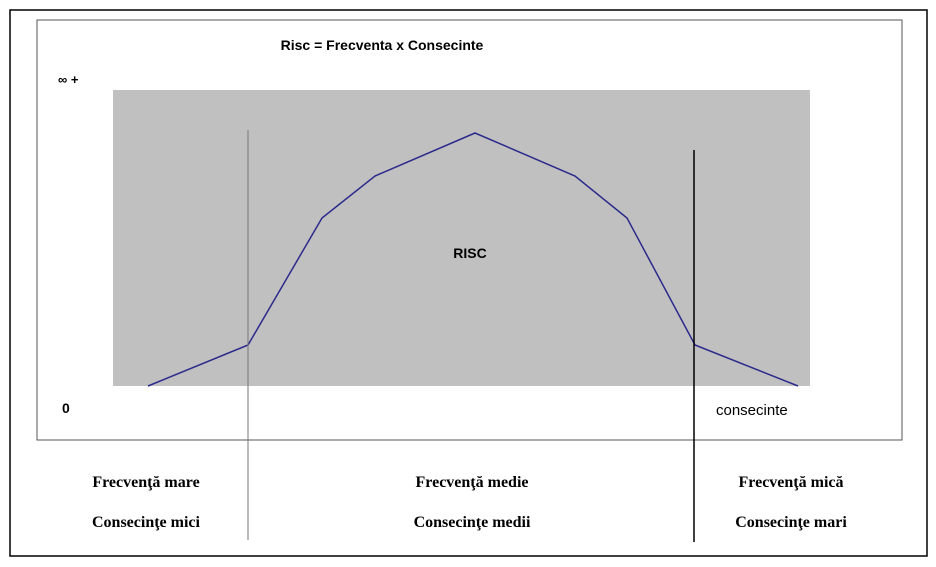 This screenshot has width=936, height=567. I want to click on area-label: RISC, so click(469, 253).